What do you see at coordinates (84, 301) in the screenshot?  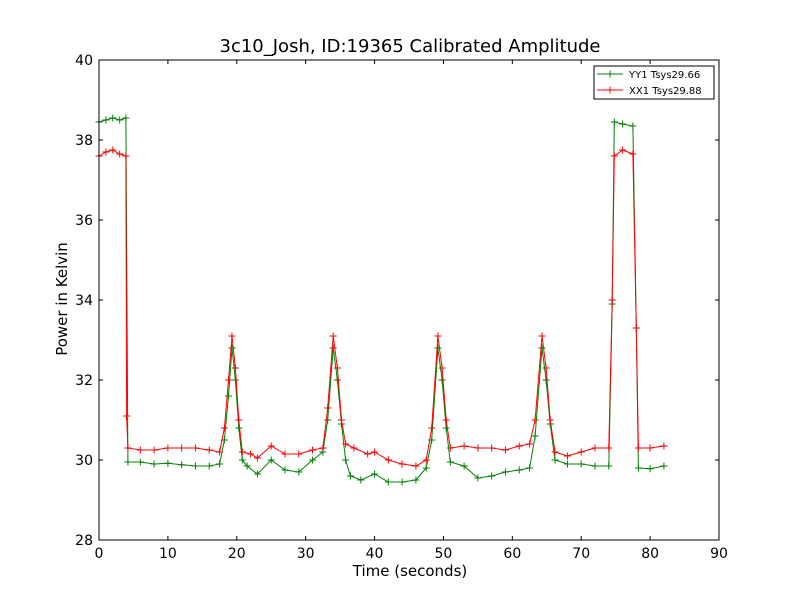 I see `y-tick-label: 34` at bounding box center [84, 301].